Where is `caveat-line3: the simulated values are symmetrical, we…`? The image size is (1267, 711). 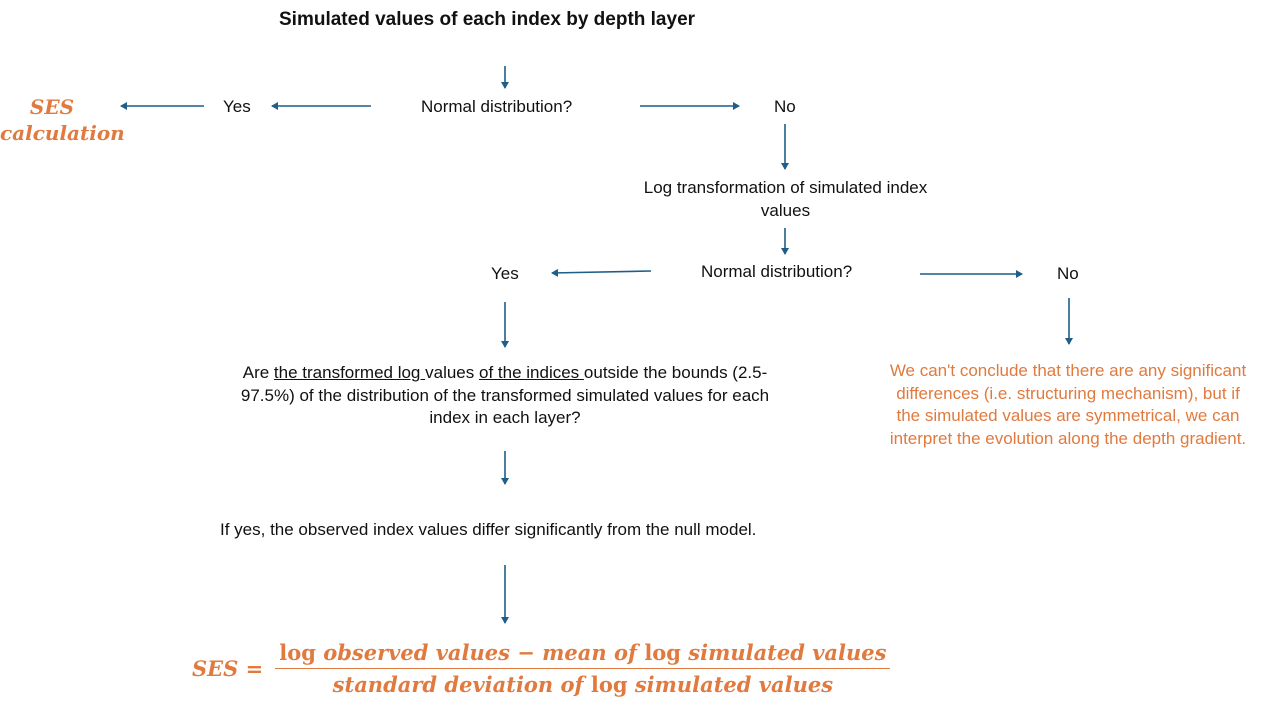 caveat-line3: the simulated values are symmetrical, we… is located at coordinates (1068, 415).